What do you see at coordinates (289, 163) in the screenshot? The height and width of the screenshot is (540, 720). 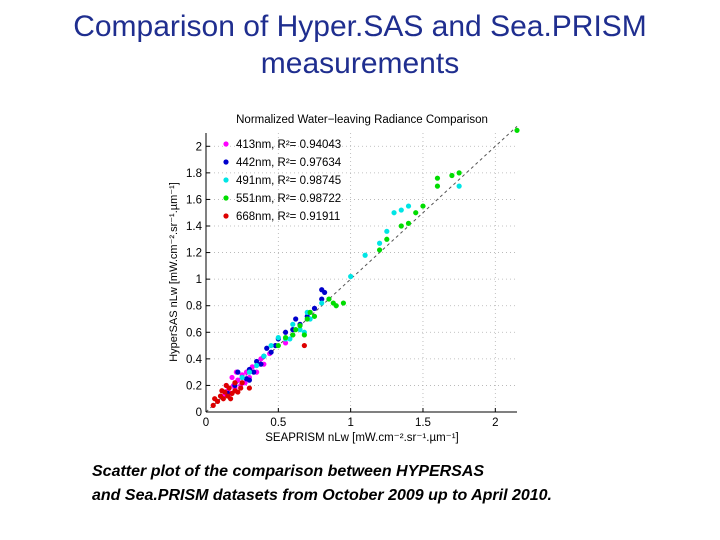 I see `legend-entry: 442nm, R²= 0.97634` at bounding box center [289, 163].